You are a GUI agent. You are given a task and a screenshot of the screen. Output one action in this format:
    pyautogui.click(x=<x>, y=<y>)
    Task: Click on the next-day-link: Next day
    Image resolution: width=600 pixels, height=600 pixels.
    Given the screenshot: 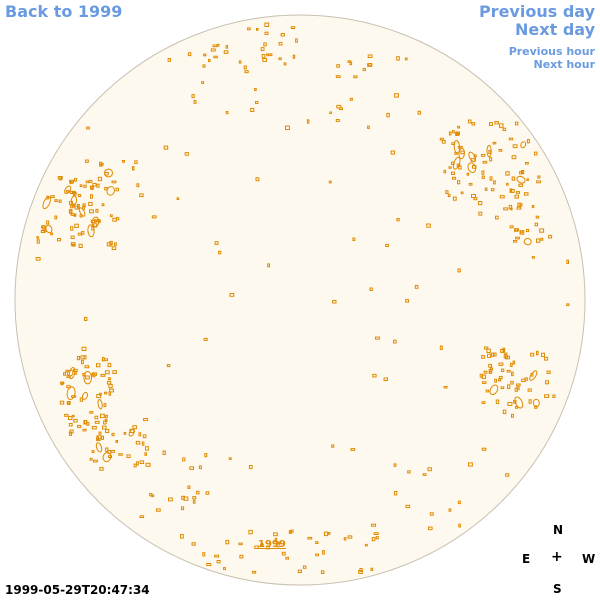 What is the action you would take?
    pyautogui.click(x=555, y=29)
    